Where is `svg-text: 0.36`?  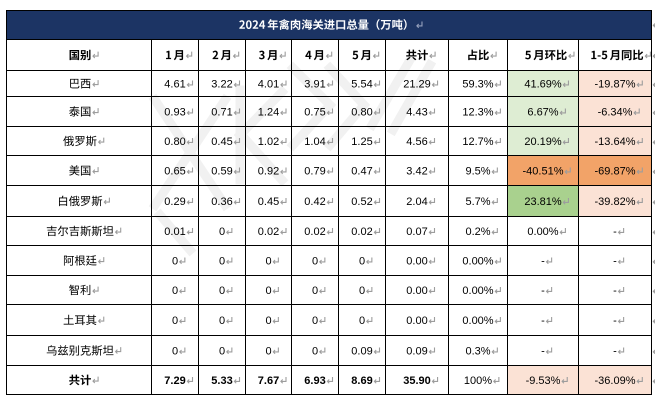
svg-text: 0.36 is located at coordinates (221, 202).